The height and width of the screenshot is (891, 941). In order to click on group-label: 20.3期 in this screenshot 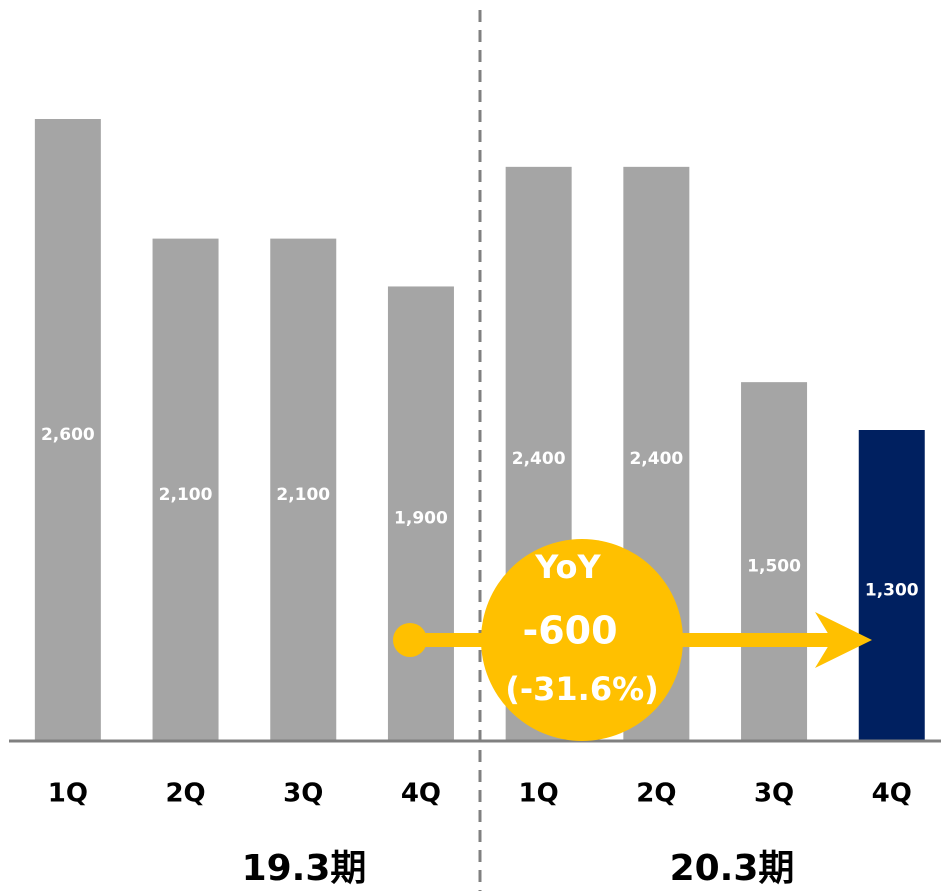, I will do `click(732, 868)`.